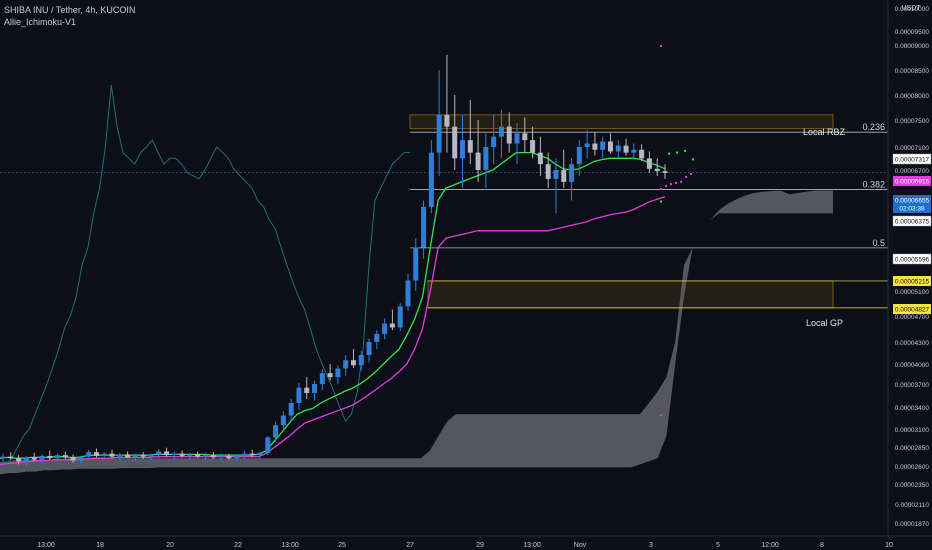  I want to click on price-tick-label: 0.00003100, so click(912, 430).